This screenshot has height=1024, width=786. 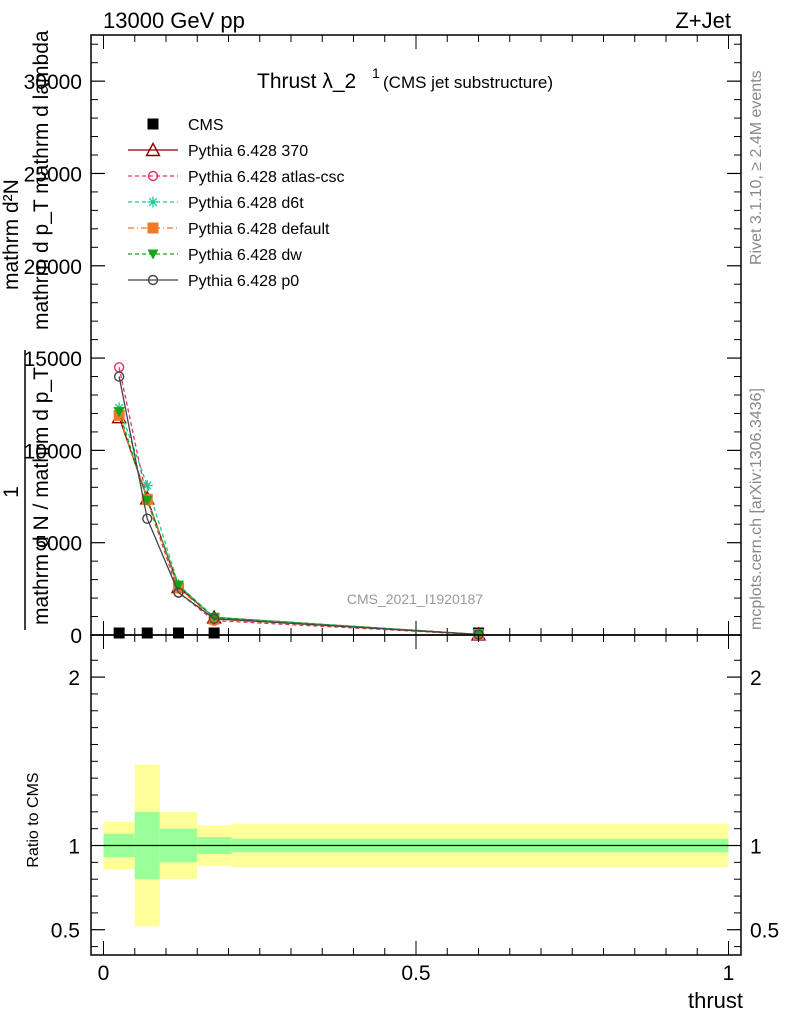 I want to click on xtick-label: 0.5, so click(x=415, y=973).